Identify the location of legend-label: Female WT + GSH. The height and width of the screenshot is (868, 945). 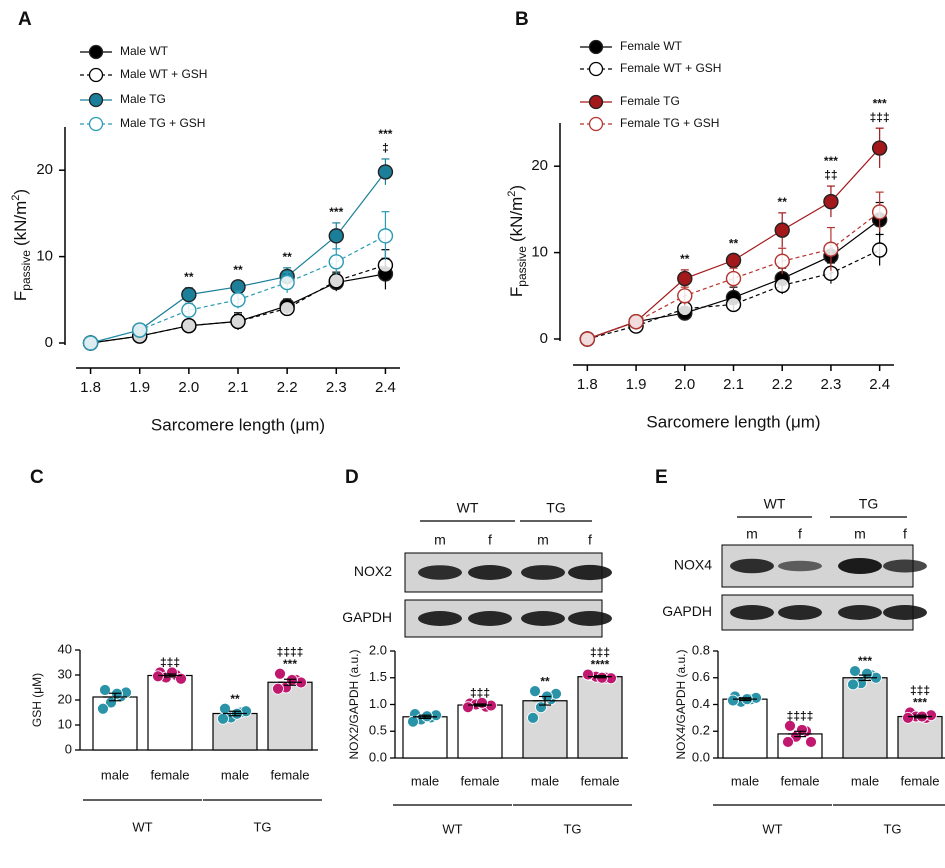
(670, 68).